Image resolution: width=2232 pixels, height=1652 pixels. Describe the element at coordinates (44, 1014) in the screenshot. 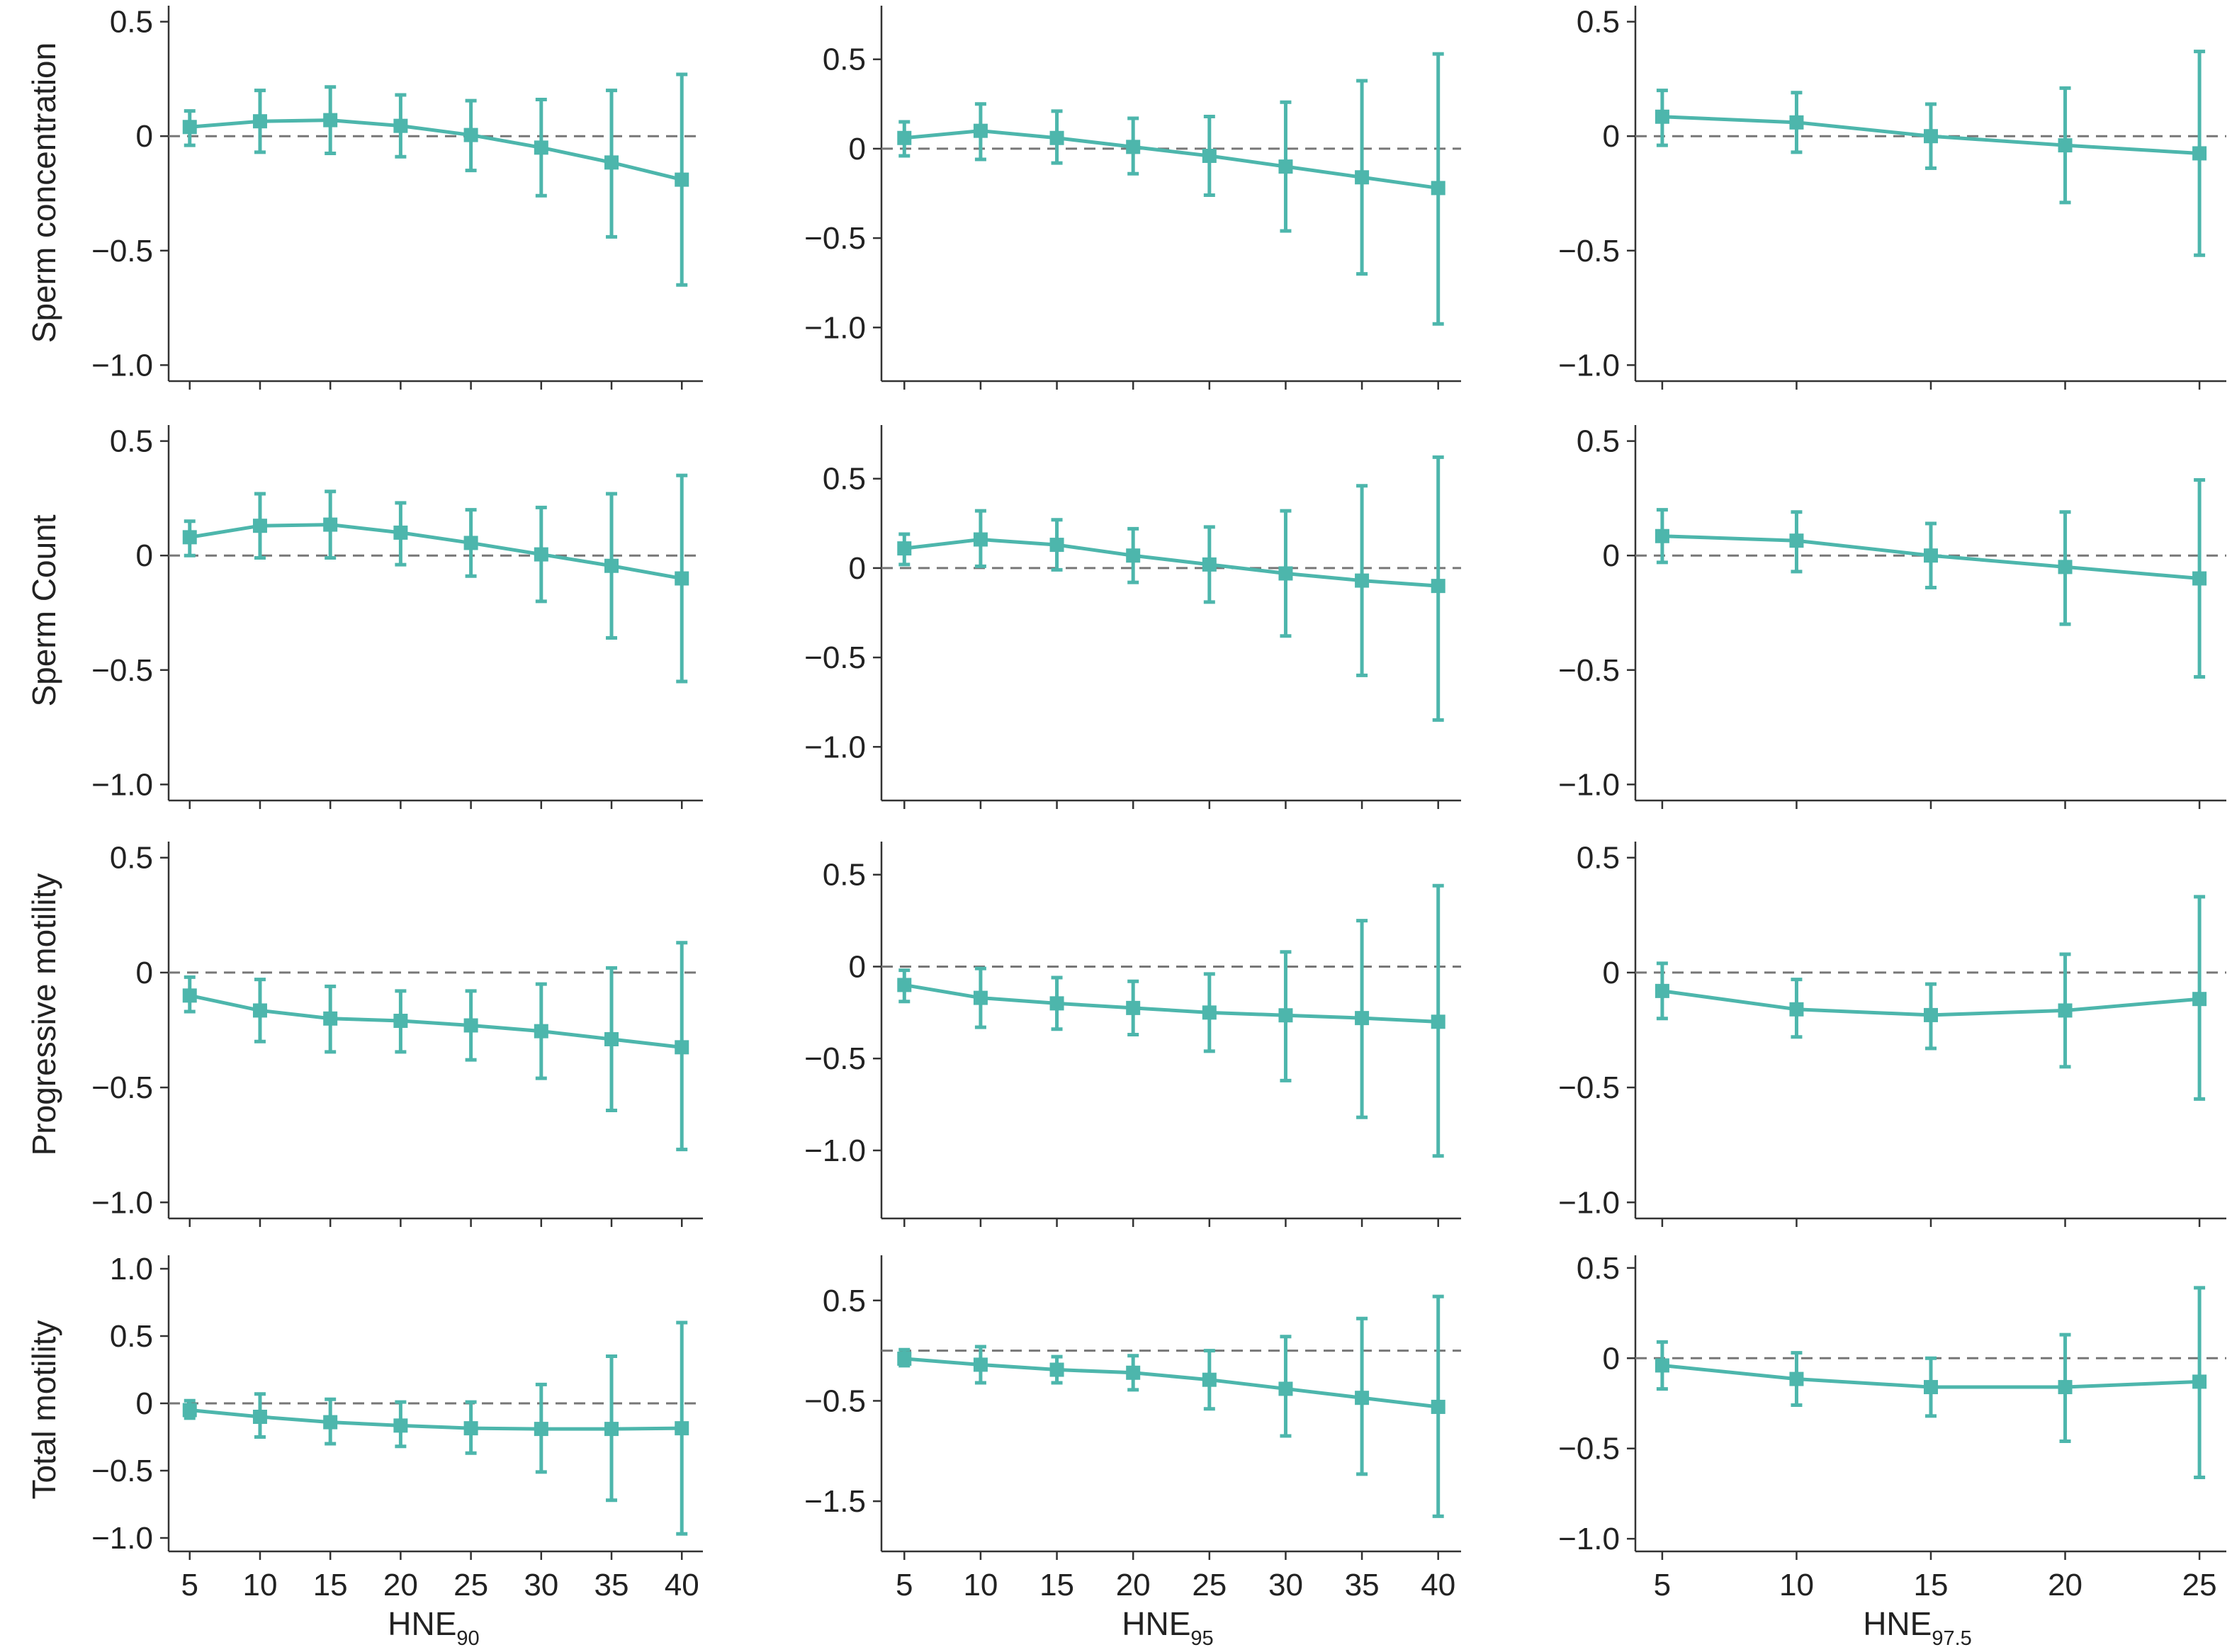

I see `row-label-progressive-motility: Progressive motility` at that location.